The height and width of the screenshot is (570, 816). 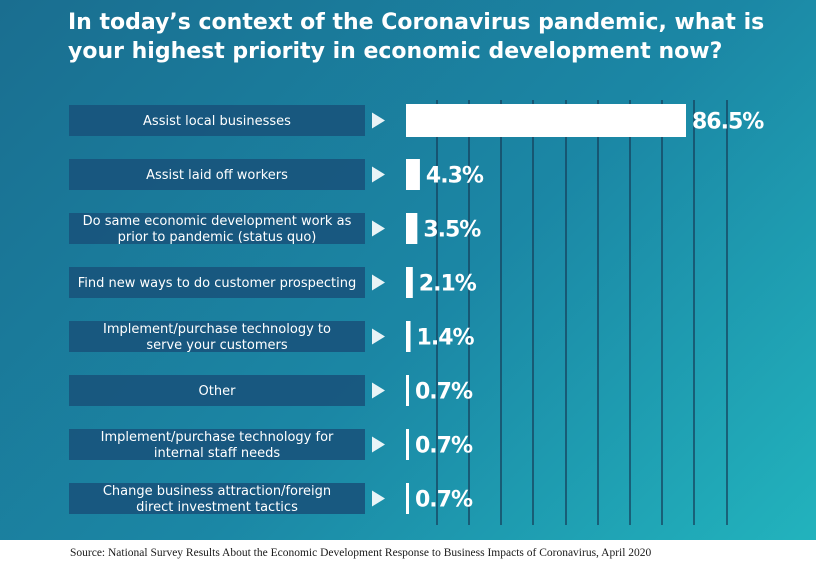 I want to click on category-label: Assist laid off workers, so click(x=217, y=175).